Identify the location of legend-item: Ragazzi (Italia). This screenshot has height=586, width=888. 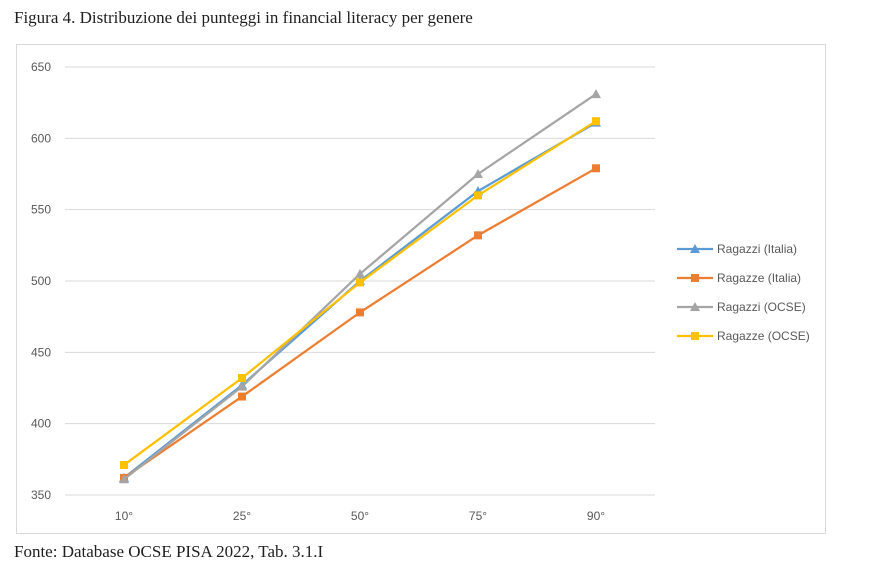
(737, 249).